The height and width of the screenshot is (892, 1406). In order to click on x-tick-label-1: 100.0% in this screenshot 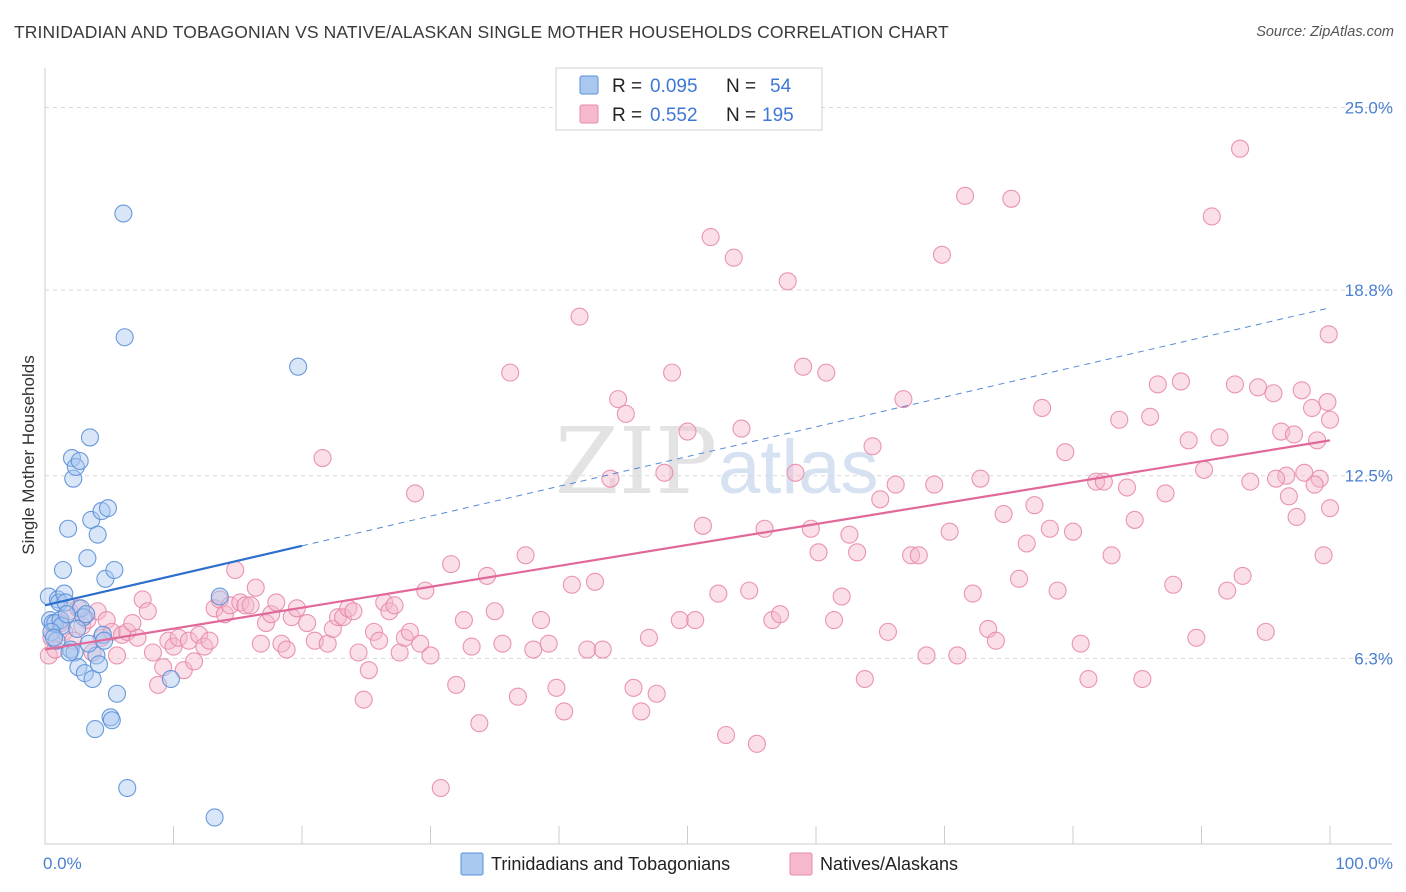, I will do `click(1364, 863)`.